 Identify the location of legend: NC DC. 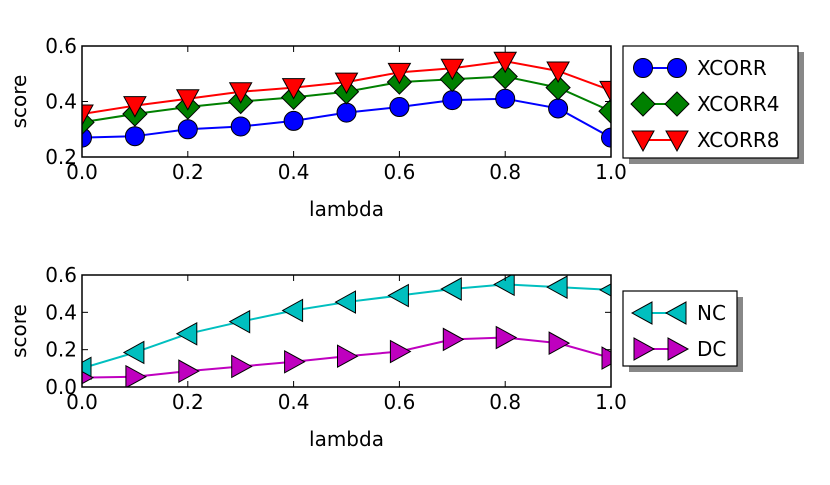
(682, 331).